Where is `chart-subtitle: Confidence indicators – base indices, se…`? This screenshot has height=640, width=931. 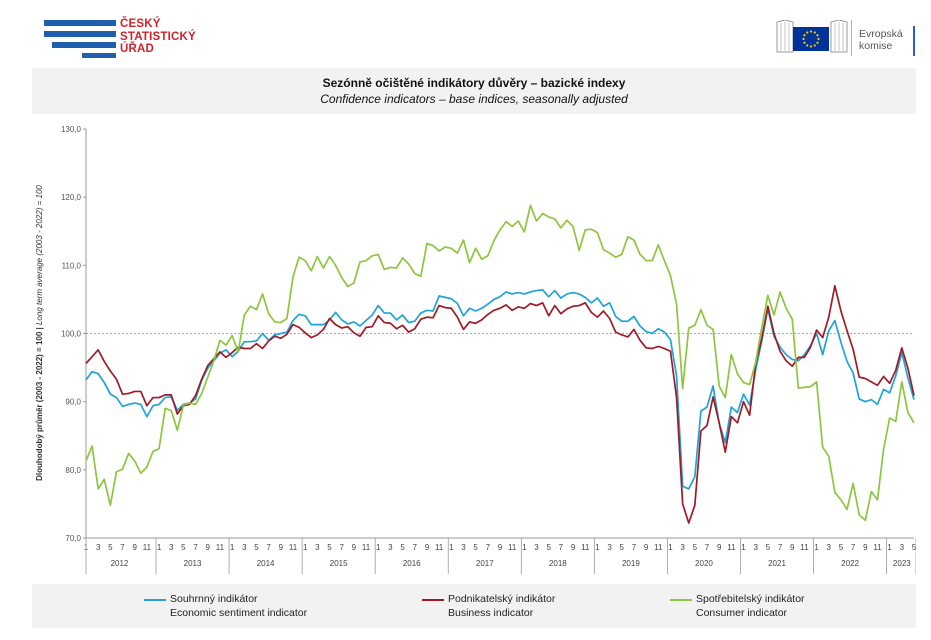 chart-subtitle: Confidence indicators – base indices, se… is located at coordinates (474, 99).